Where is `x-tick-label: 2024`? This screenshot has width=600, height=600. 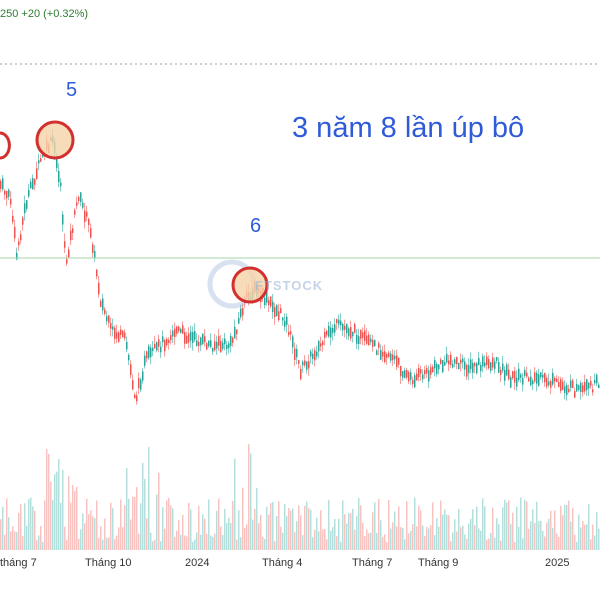
x-tick-label: 2024 is located at coordinates (197, 563).